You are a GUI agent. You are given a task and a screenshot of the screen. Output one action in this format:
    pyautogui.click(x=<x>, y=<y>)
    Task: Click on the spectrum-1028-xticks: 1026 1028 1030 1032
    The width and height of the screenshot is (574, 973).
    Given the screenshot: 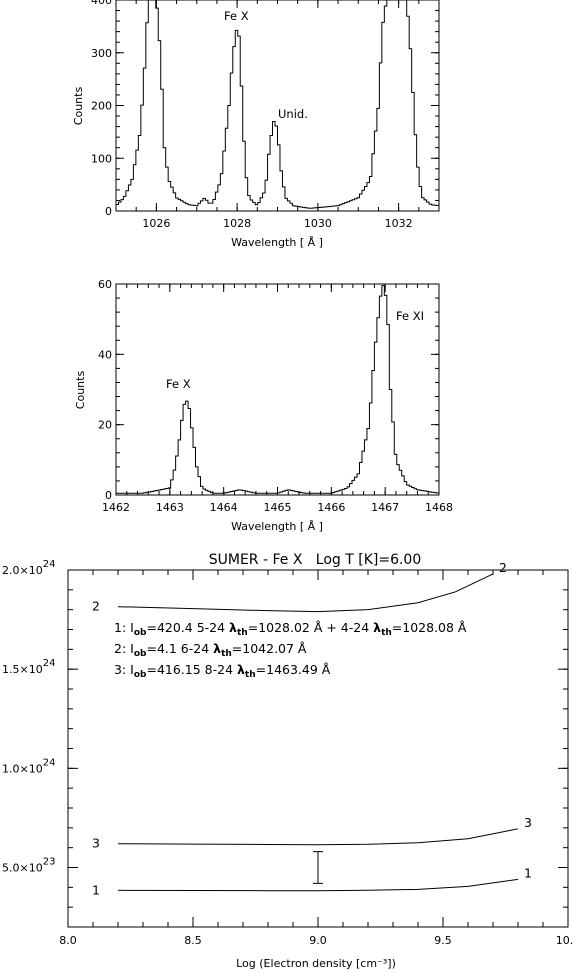 What is the action you would take?
    pyautogui.click(x=277, y=115)
    